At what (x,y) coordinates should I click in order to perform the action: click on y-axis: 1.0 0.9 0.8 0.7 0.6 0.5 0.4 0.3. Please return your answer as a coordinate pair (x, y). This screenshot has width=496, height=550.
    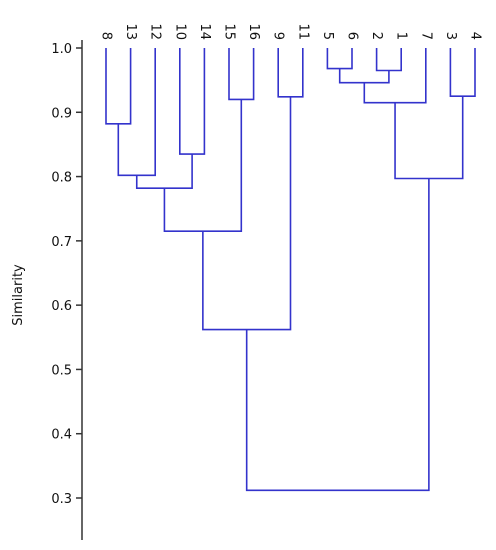
    Looking at the image, I should click on (67, 290).